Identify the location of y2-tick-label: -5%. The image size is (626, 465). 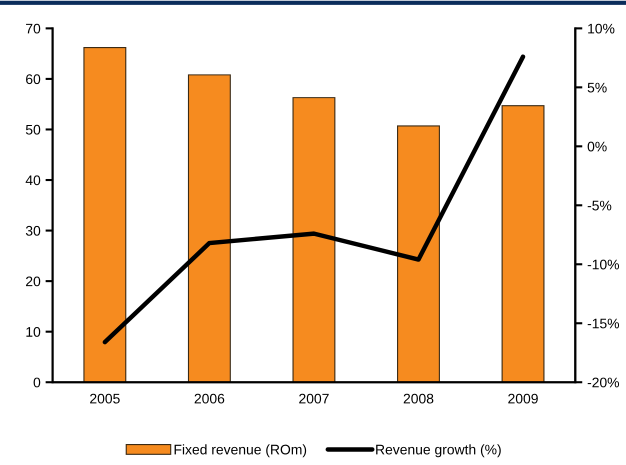
(600, 205).